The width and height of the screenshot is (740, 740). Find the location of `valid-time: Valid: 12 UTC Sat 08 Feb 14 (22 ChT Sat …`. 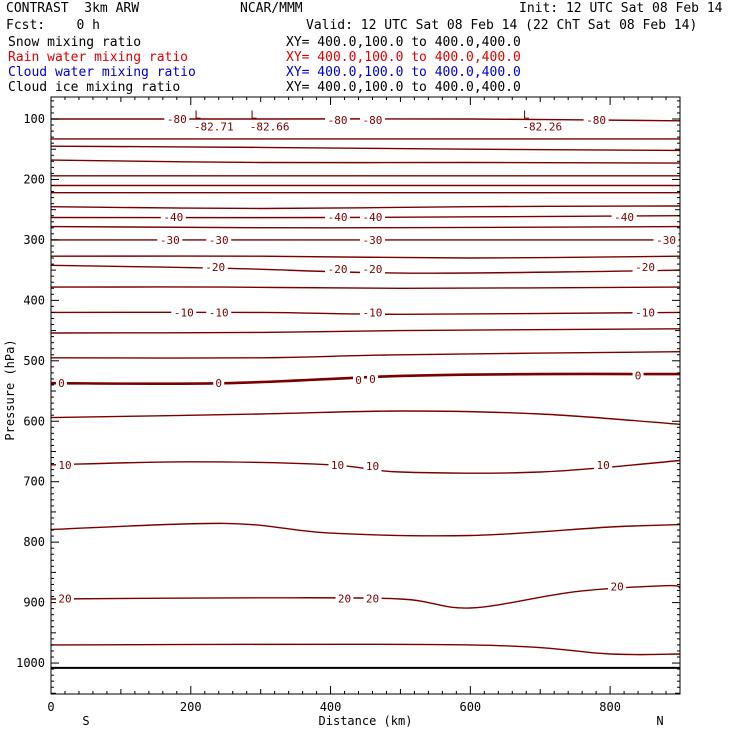

valid-time: Valid: 12 UTC Sat 08 Feb 14 (22 ChT Sat … is located at coordinates (502, 25).